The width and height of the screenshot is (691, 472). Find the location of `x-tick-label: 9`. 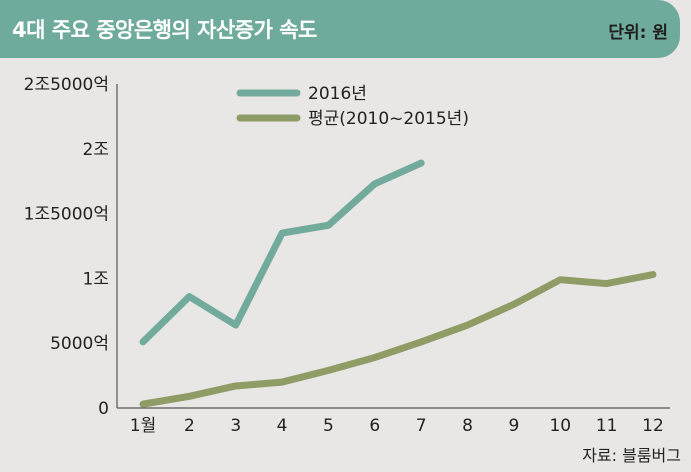

x-tick-label: 9 is located at coordinates (513, 426).